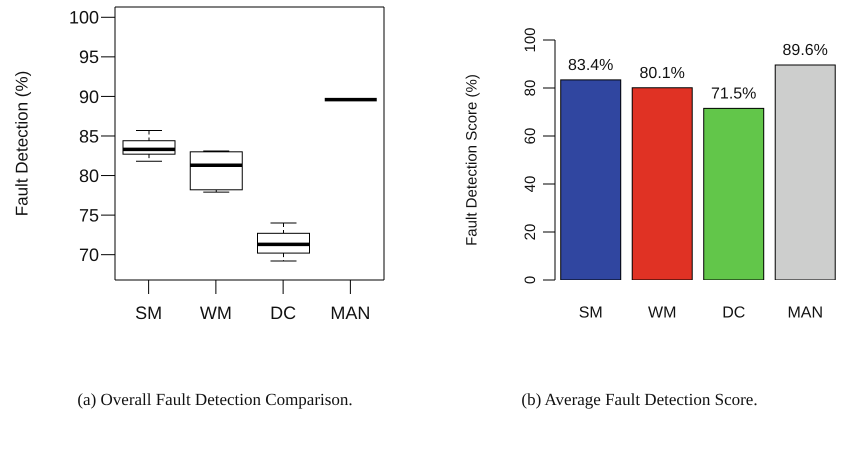 Image resolution: width=849 pixels, height=463 pixels. I want to click on y-tick-label: 60, so click(530, 136).